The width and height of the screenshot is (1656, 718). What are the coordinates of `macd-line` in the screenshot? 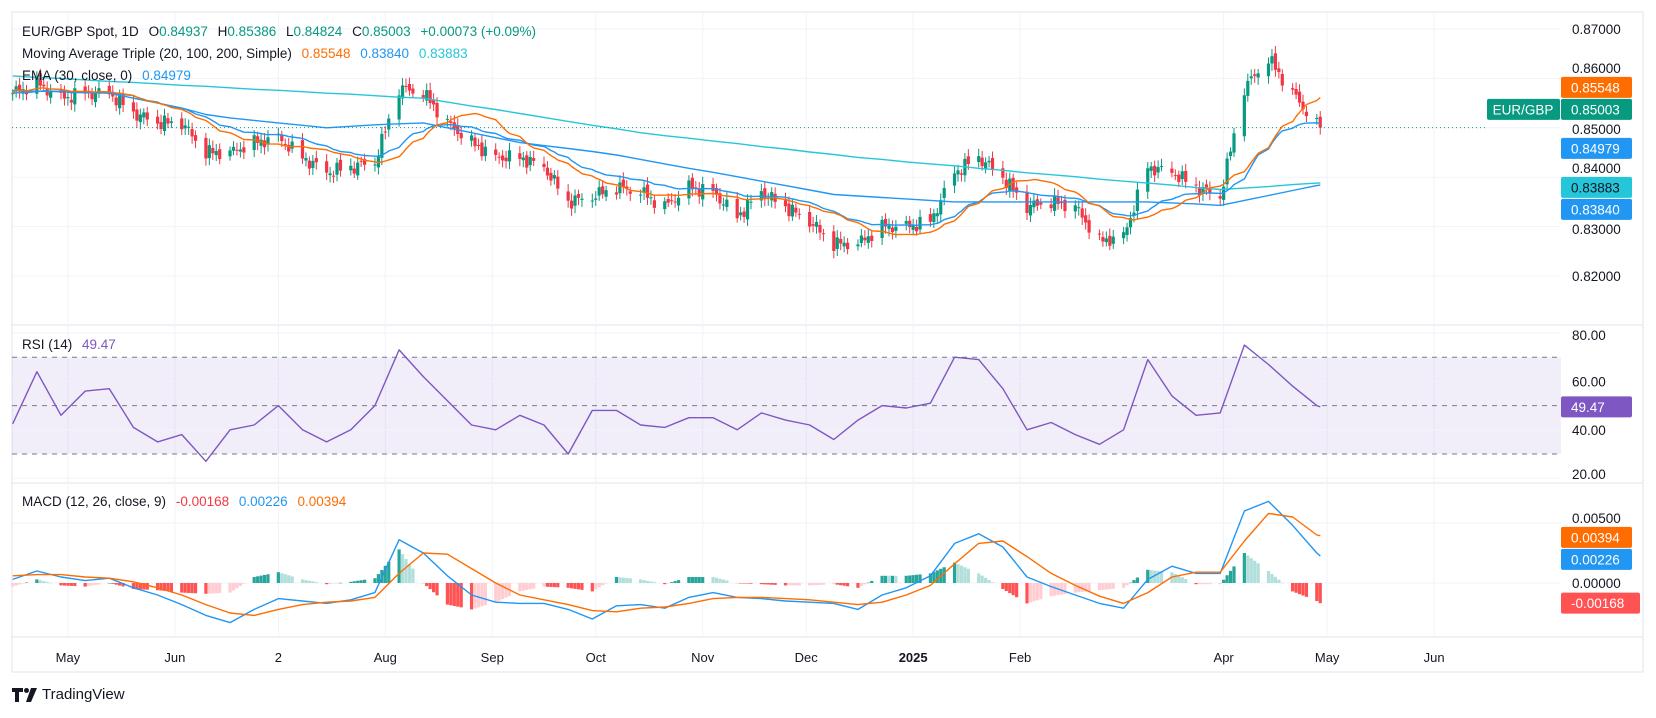 It's located at (666, 562).